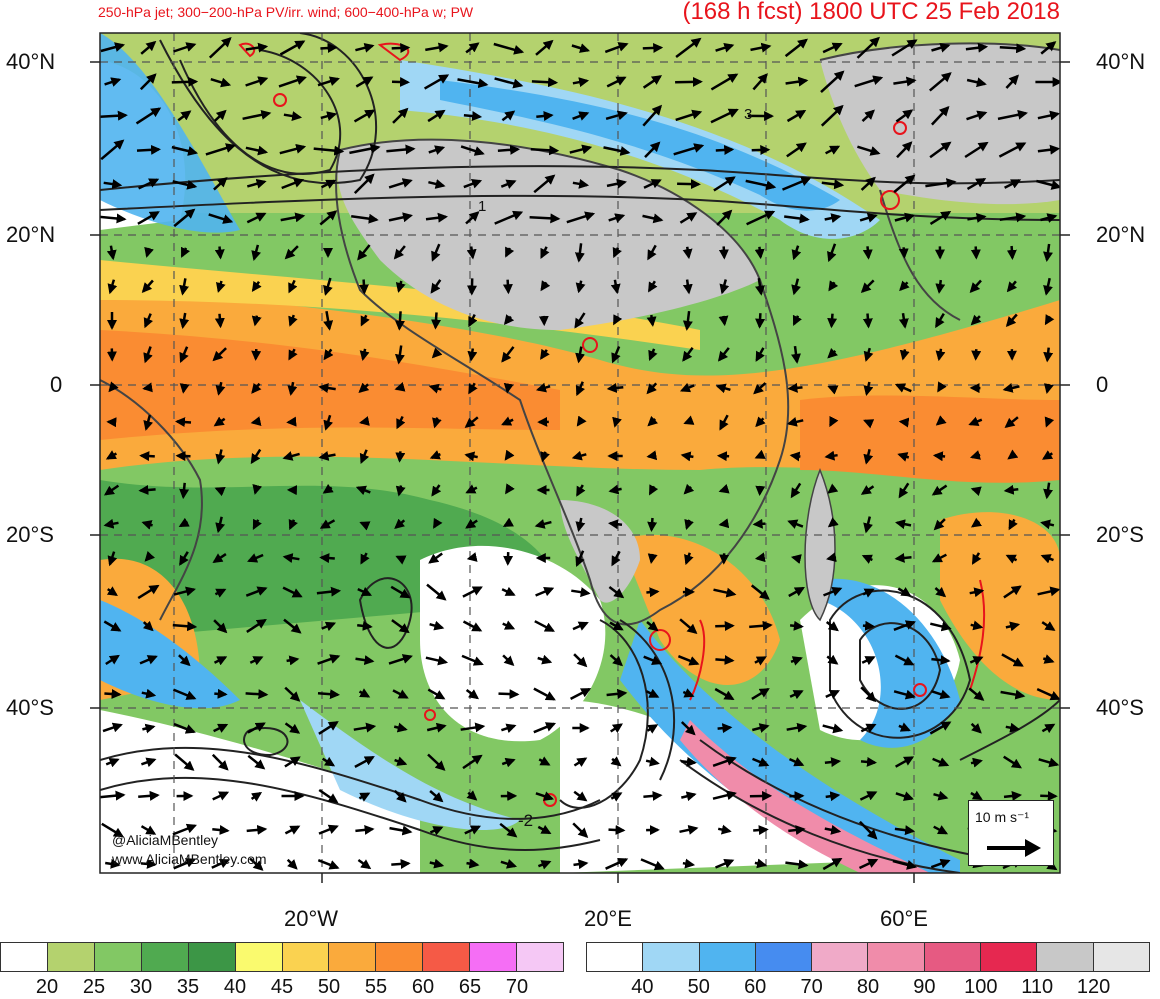  I want to click on lon-label-60e: 60°E, so click(904, 918).